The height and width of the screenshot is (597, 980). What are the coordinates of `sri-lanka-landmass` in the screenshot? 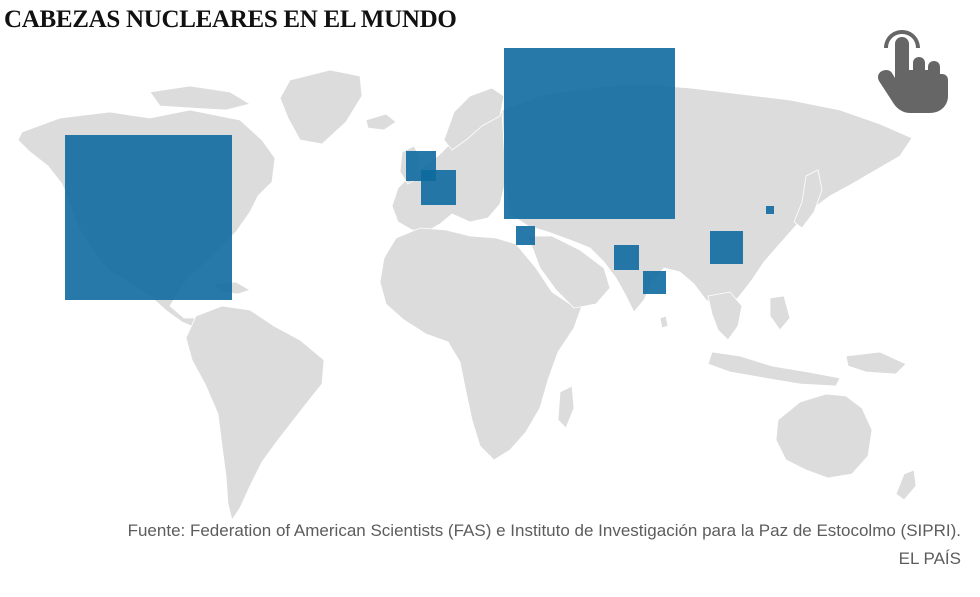 It's located at (664, 322).